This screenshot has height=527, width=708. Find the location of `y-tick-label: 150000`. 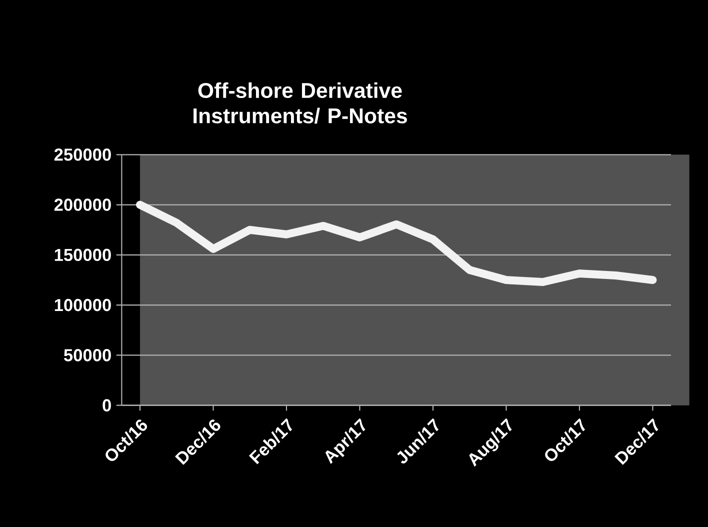

y-tick-label: 150000 is located at coordinates (82, 255).